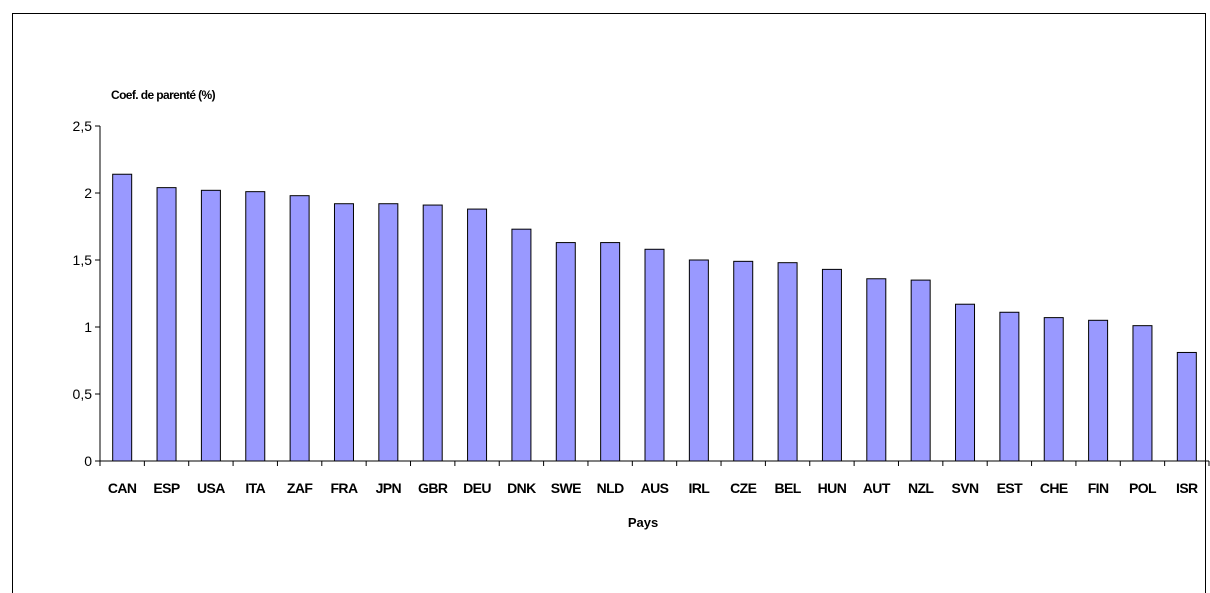 Image resolution: width=1210 pixels, height=593 pixels. I want to click on x-tick-label: AUS, so click(655, 488).